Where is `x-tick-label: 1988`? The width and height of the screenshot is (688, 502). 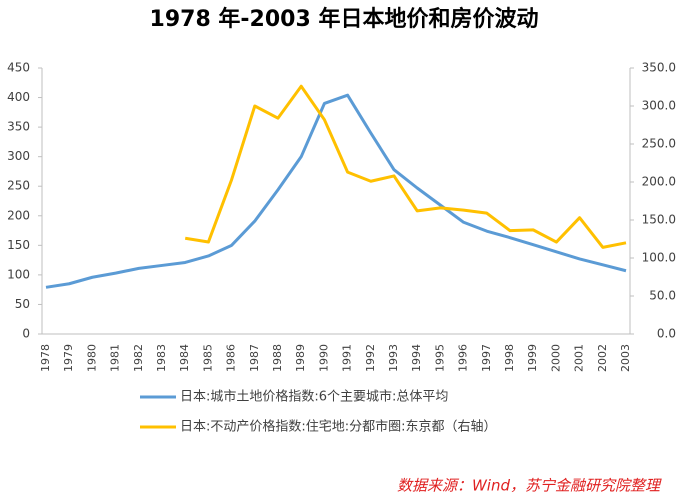 x-tick-label: 1988 is located at coordinates (277, 358).